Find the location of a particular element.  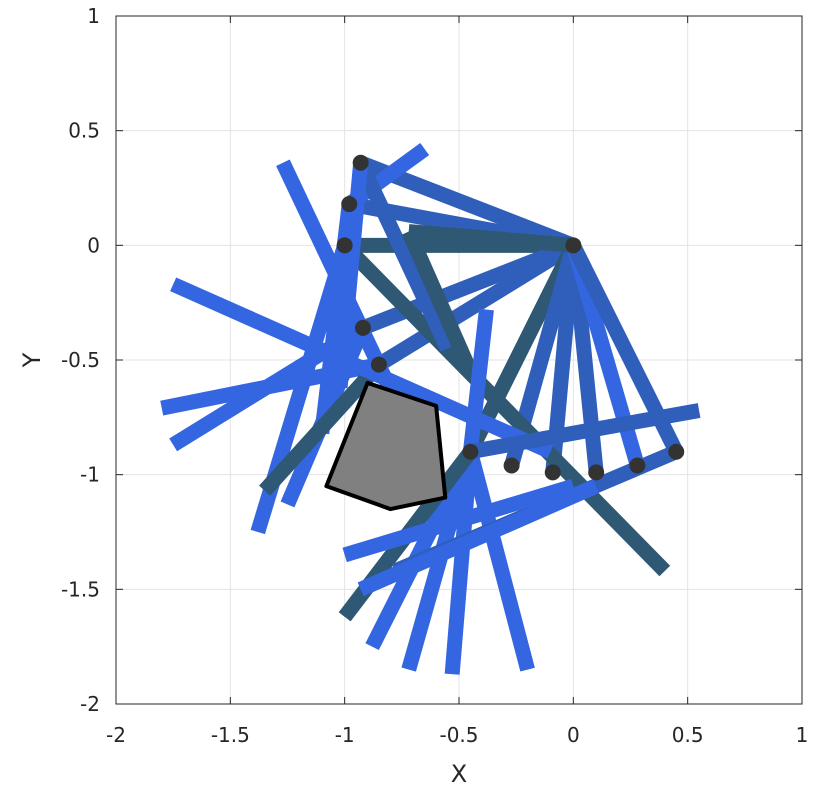

obstacle-polygon is located at coordinates (386, 446).